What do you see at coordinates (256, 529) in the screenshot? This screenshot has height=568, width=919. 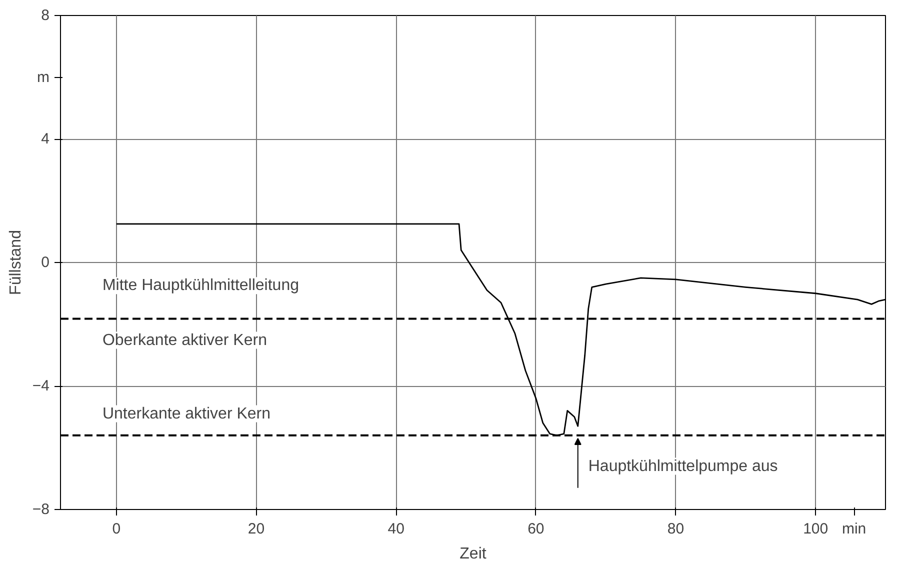 I see `x-tick-label: 20` at bounding box center [256, 529].